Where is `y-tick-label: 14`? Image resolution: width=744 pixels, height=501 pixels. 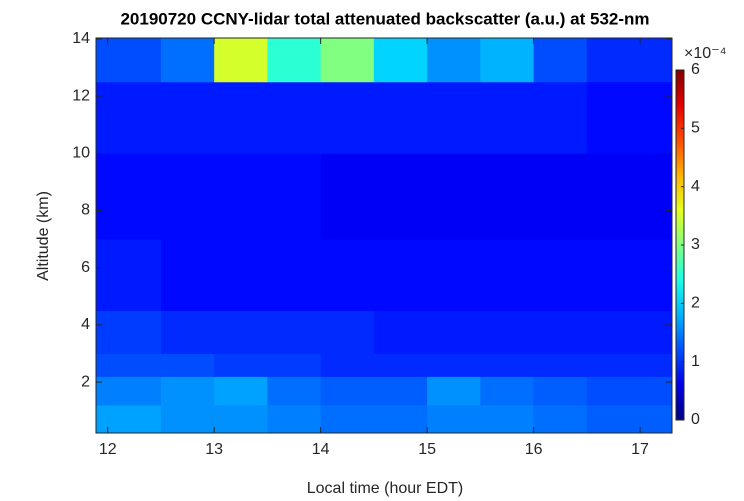 y-tick-label: 14 is located at coordinates (81, 38).